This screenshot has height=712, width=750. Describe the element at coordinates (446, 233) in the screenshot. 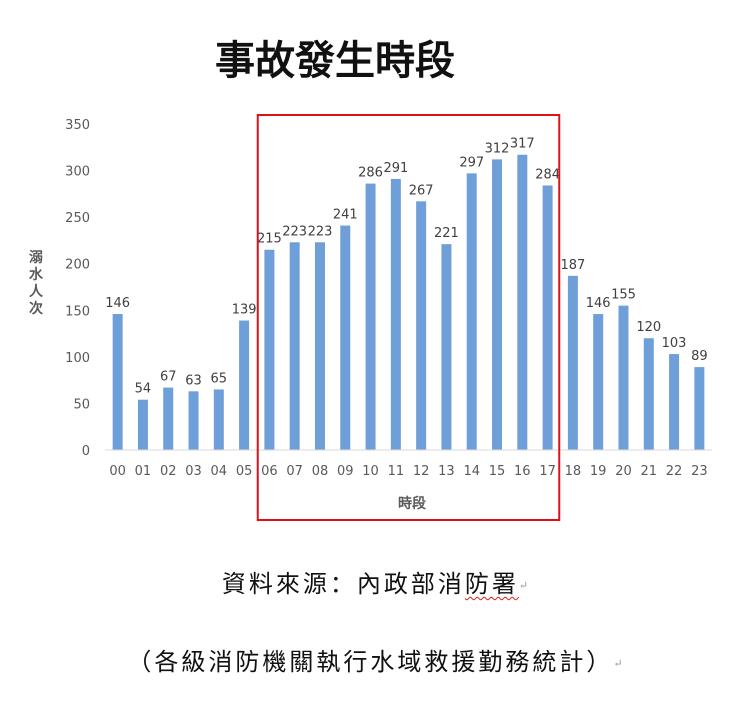

I see `data-label: 221` at that location.